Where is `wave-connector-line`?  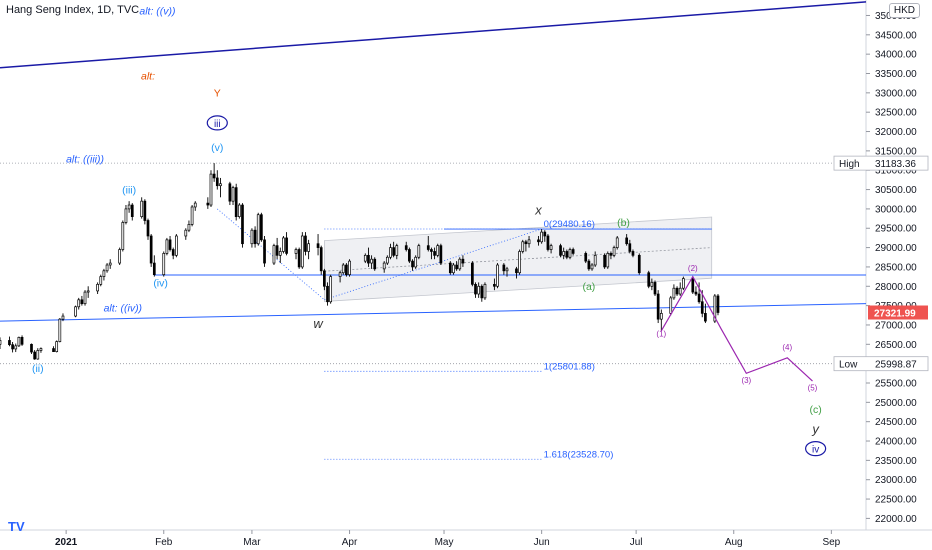 wave-connector-line is located at coordinates (433, 264).